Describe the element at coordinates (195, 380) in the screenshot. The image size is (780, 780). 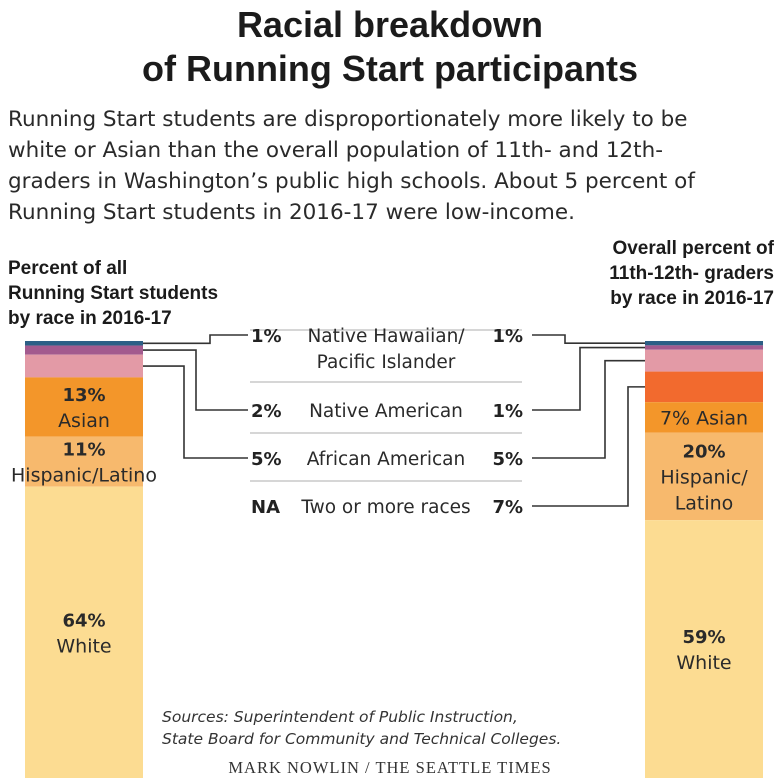
I see `leader-line-left-native-american` at that location.